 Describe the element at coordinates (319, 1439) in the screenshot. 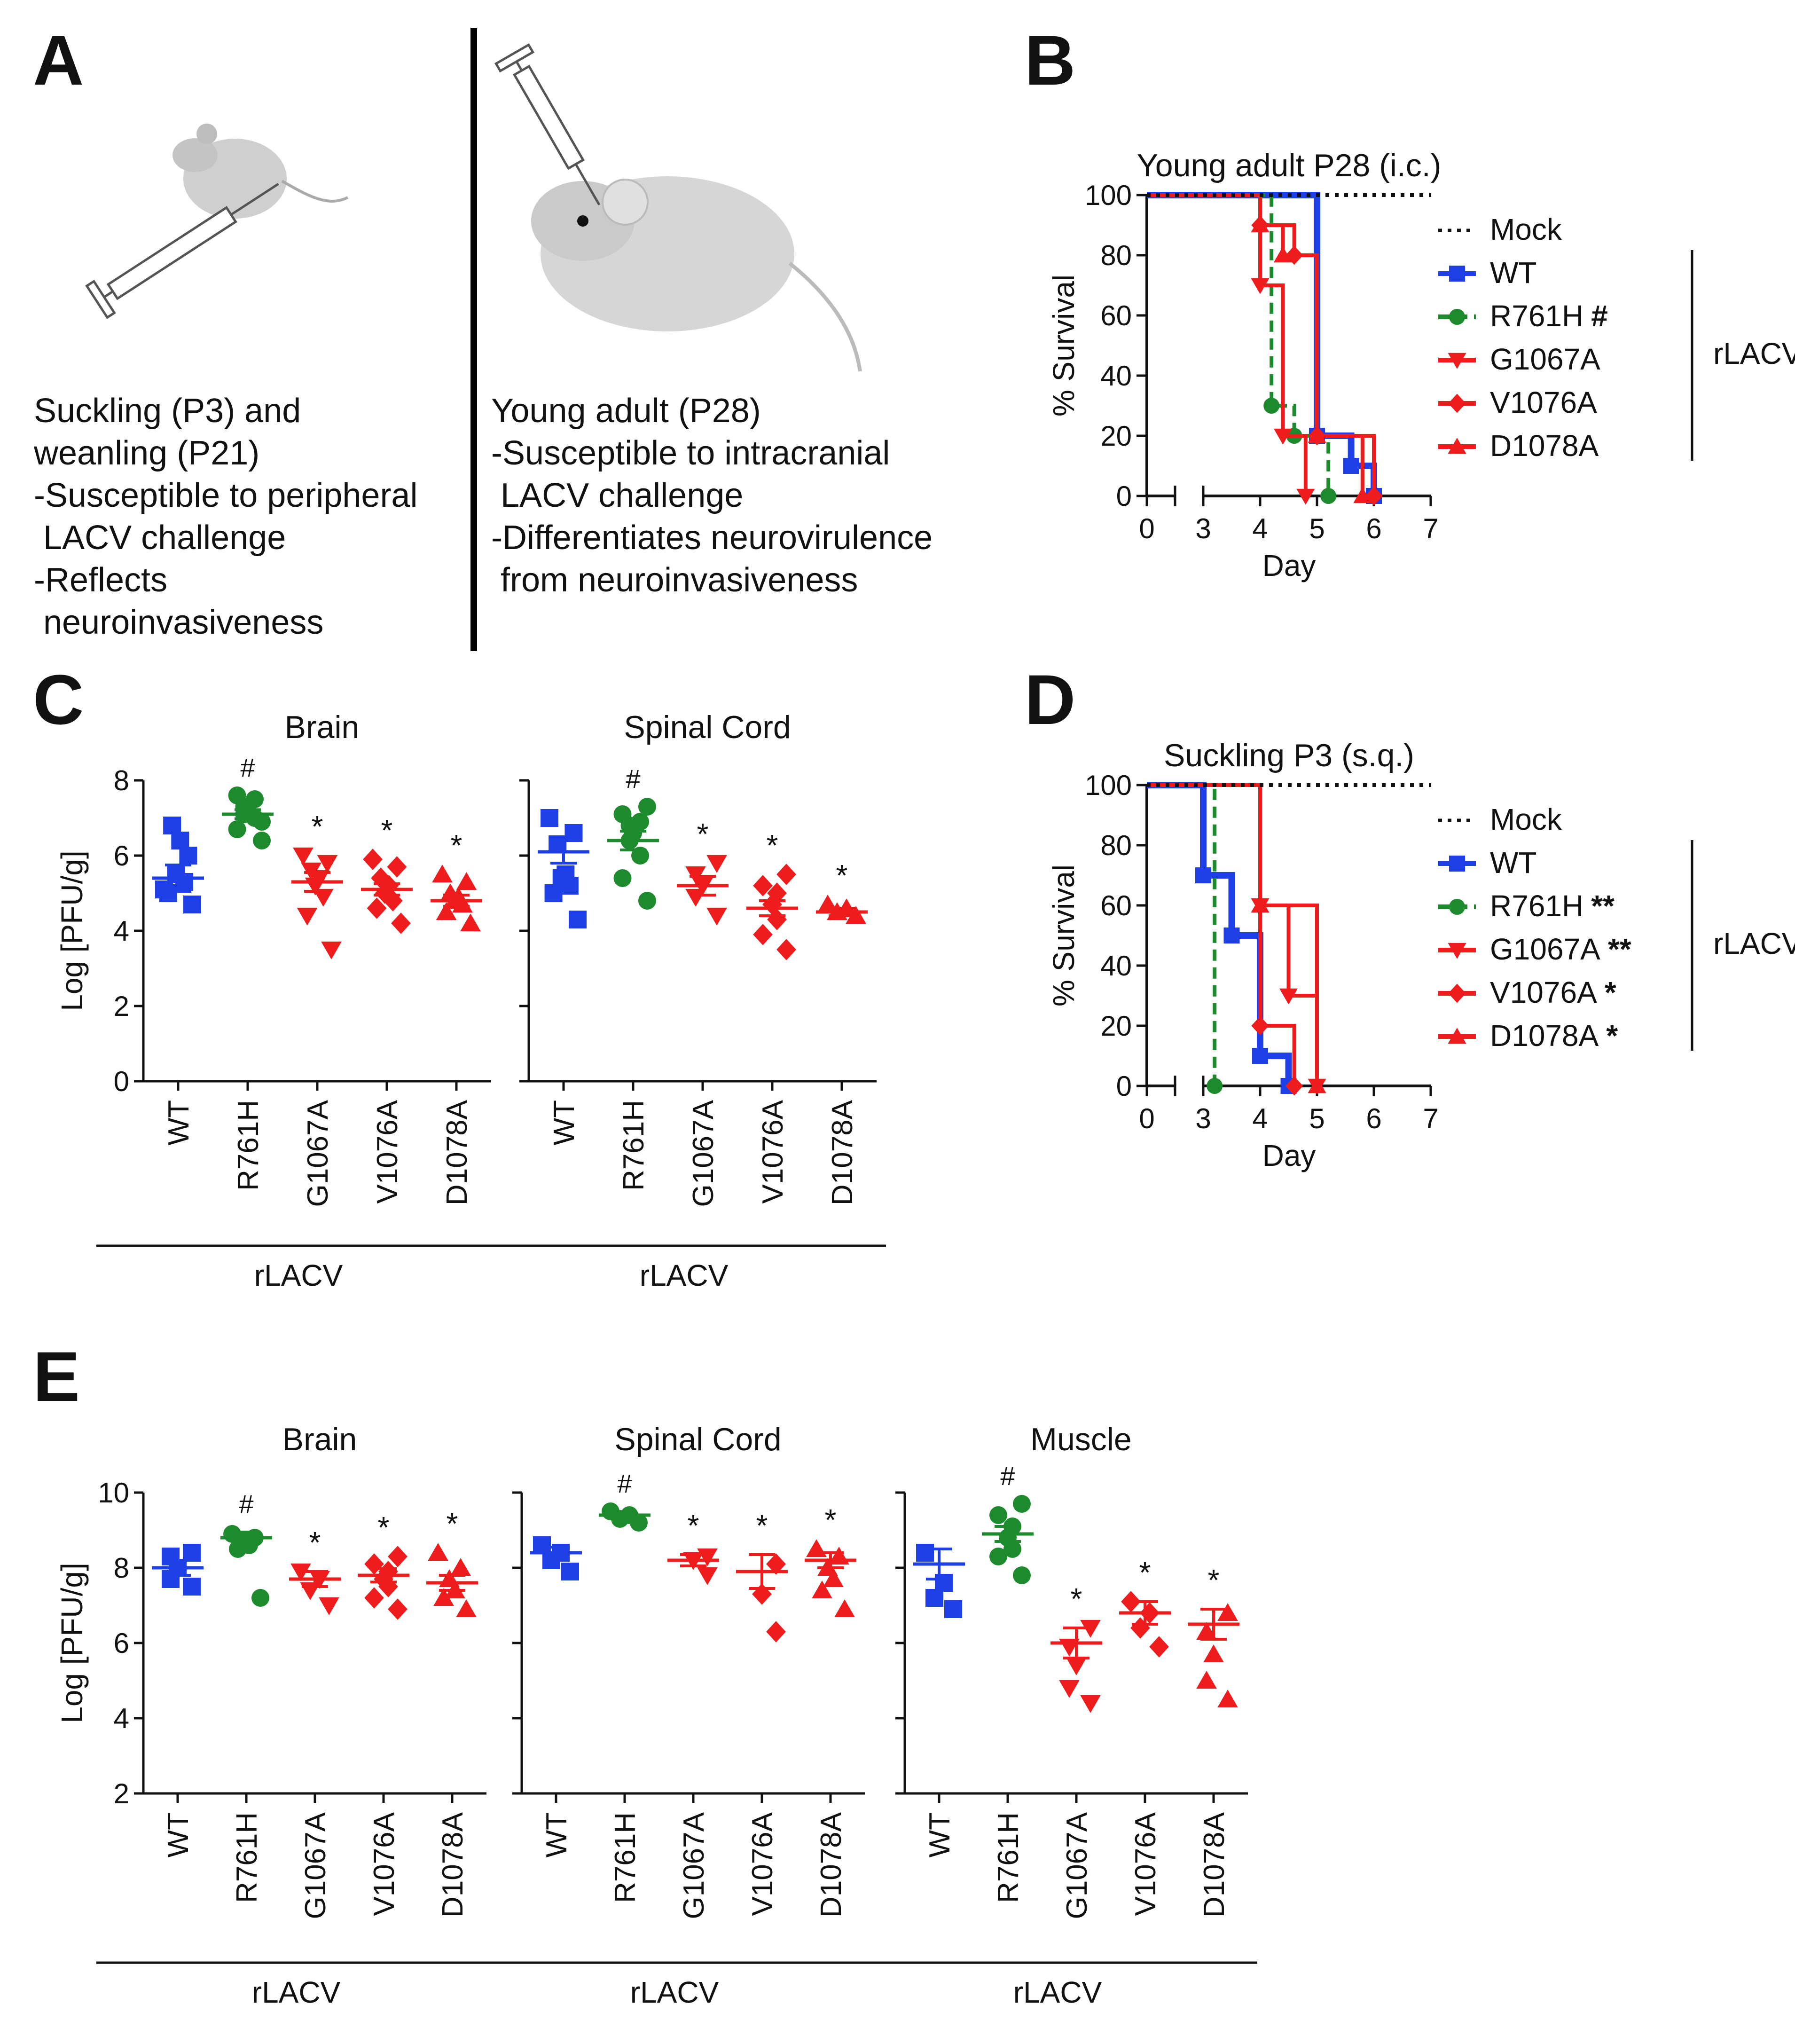

I see `subplot-title: Brain` at that location.